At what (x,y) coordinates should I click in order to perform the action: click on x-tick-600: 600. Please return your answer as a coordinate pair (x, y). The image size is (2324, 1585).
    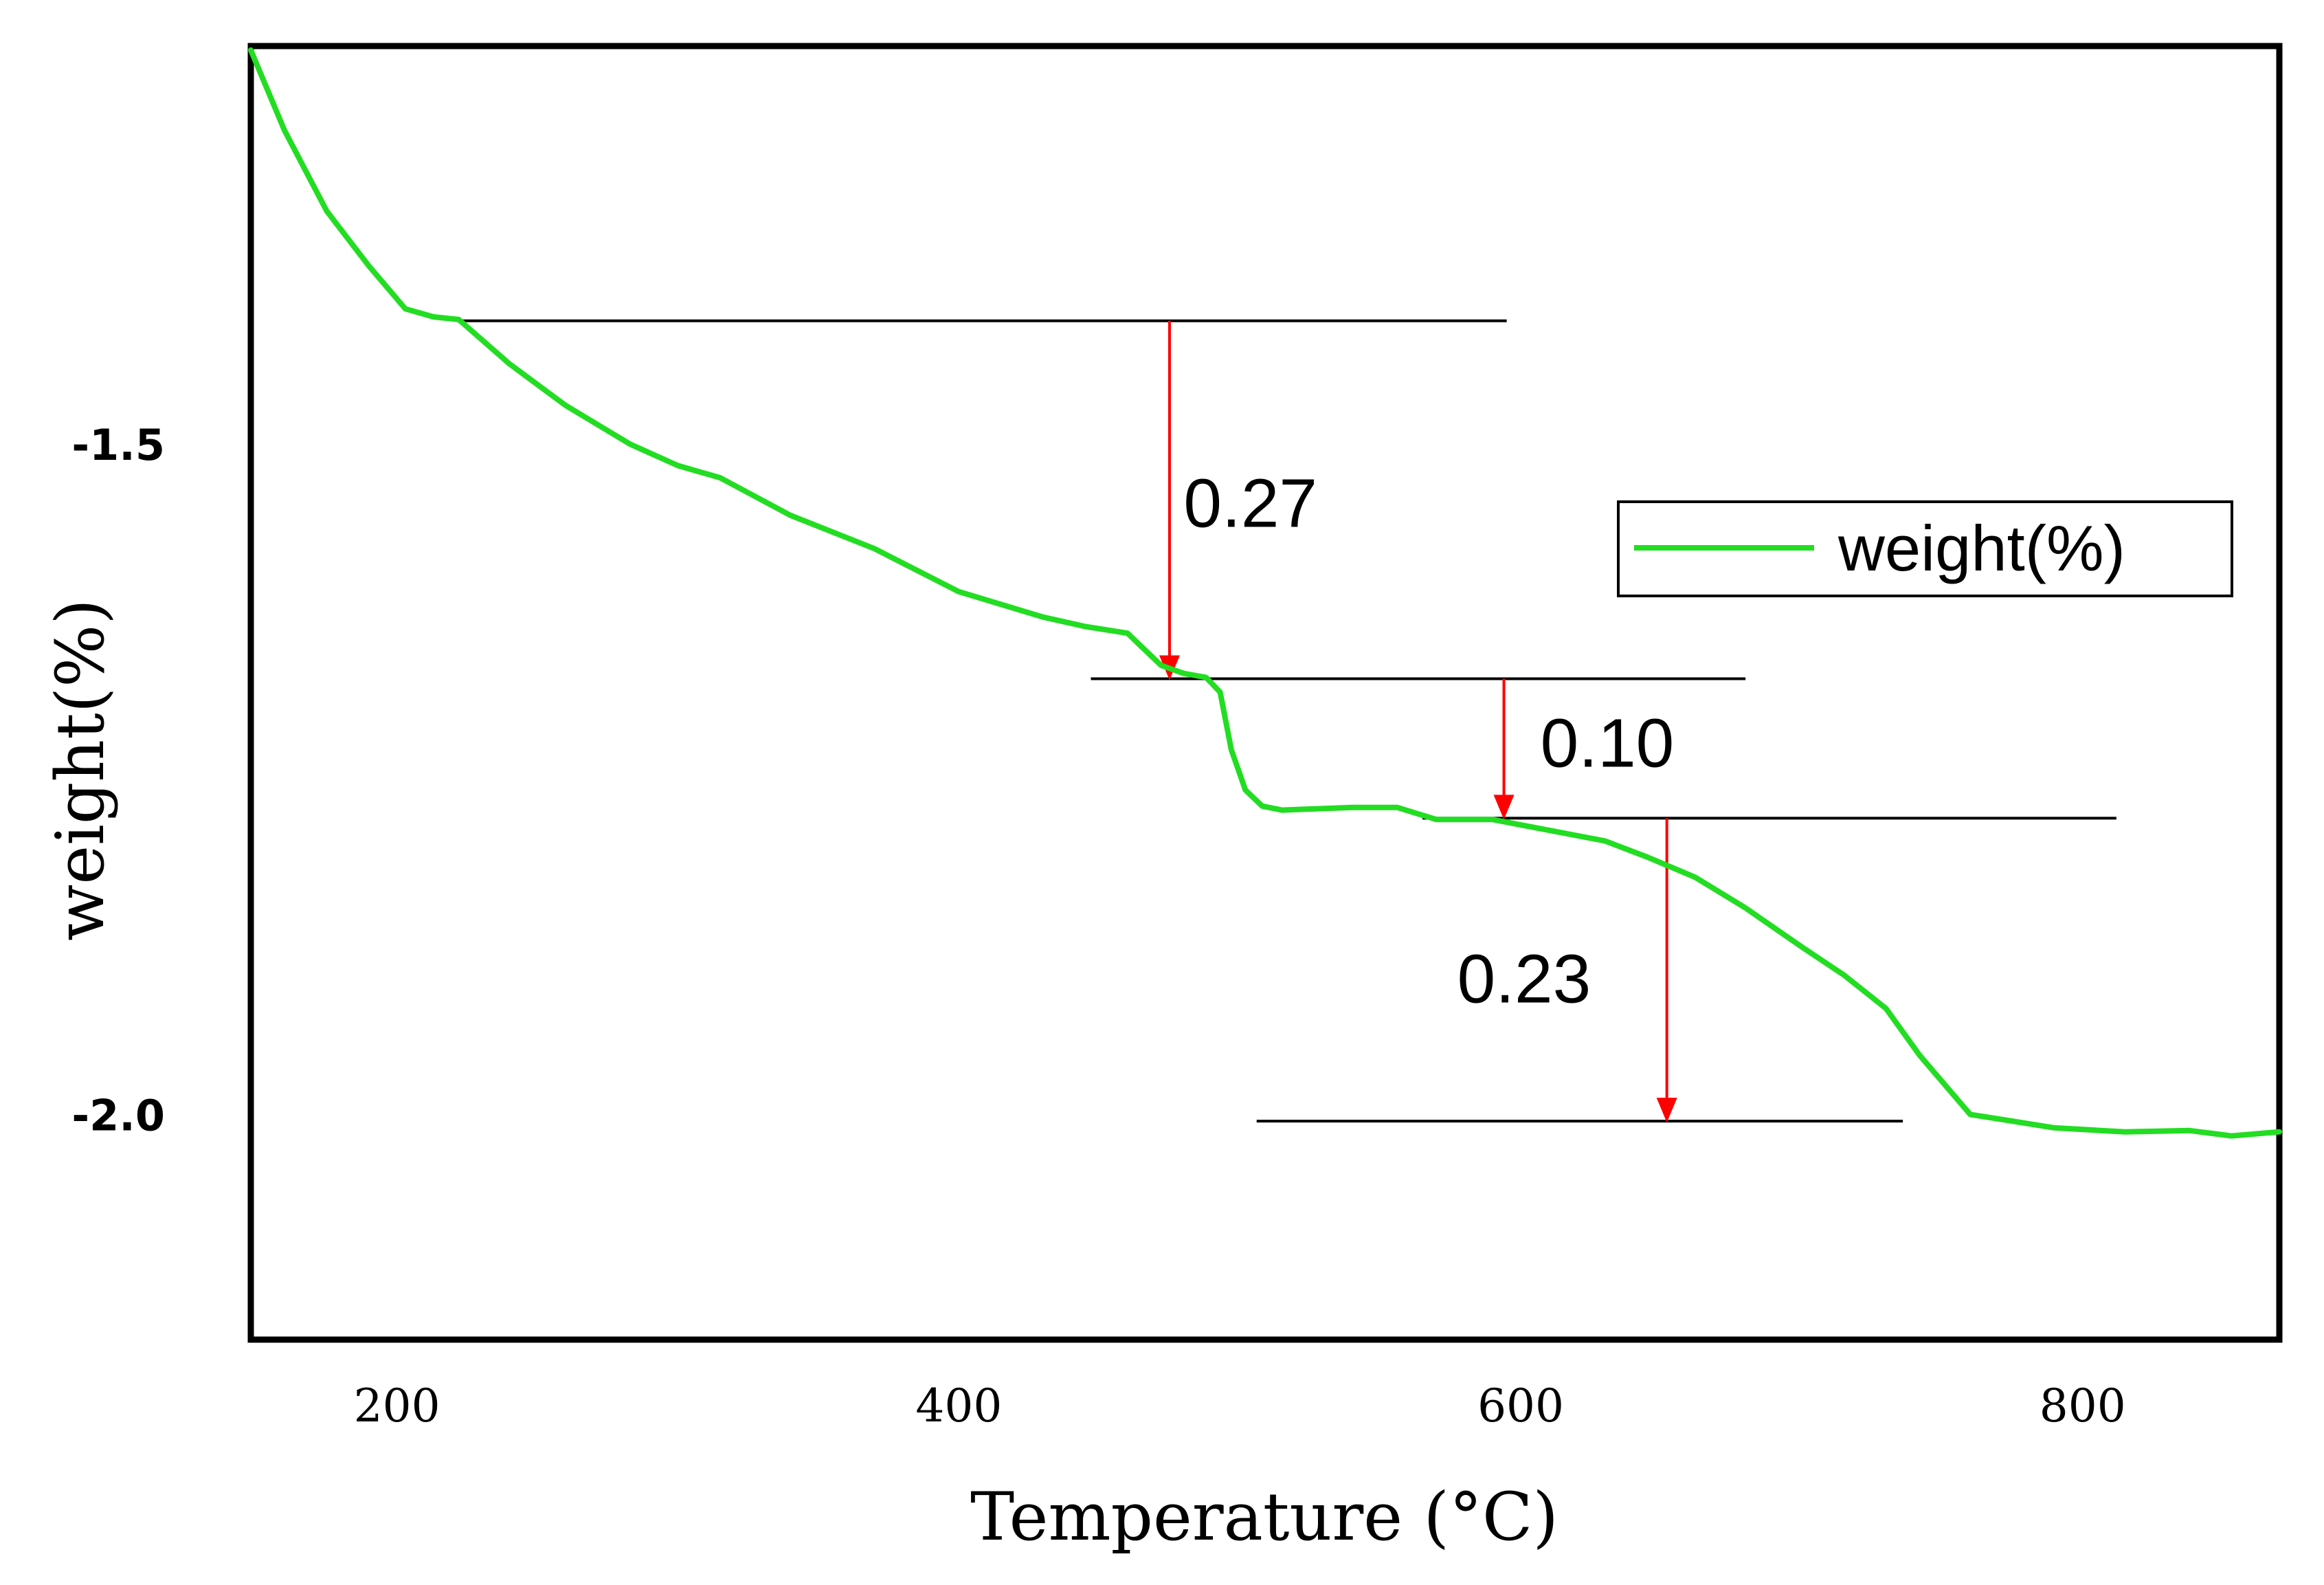
    Looking at the image, I should click on (1520, 1406).